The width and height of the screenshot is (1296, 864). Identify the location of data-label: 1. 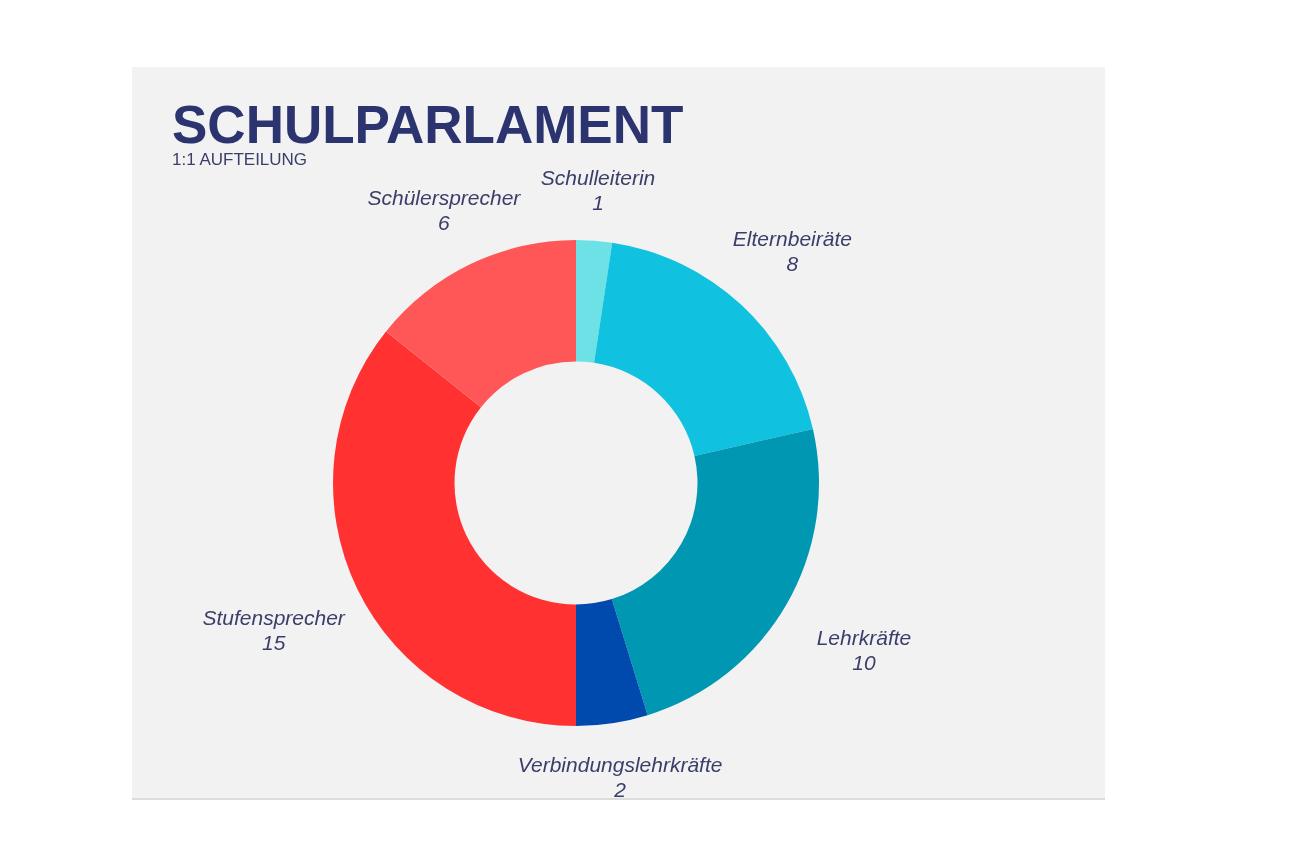
(598, 202).